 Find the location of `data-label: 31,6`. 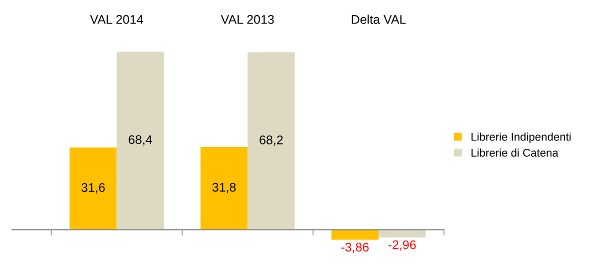

data-label: 31,6 is located at coordinates (93, 188).